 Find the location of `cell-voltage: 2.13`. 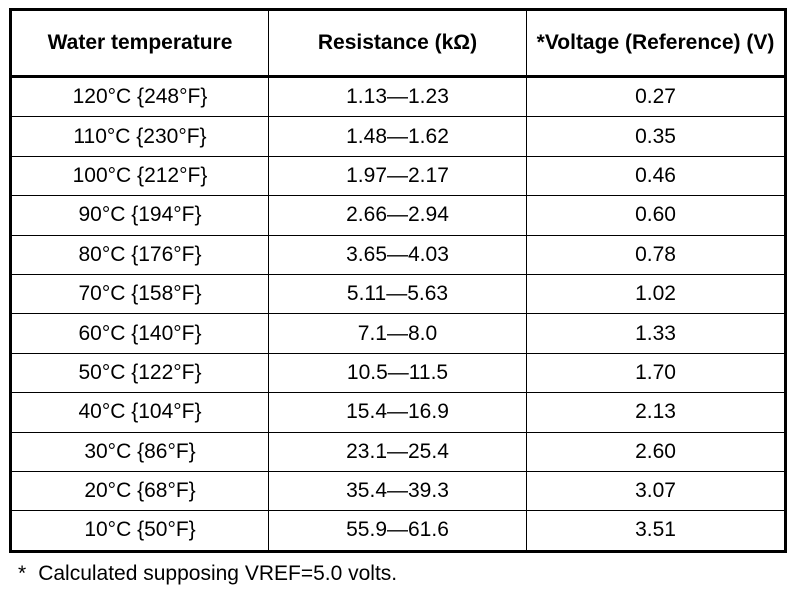

cell-voltage: 2.13 is located at coordinates (656, 412).